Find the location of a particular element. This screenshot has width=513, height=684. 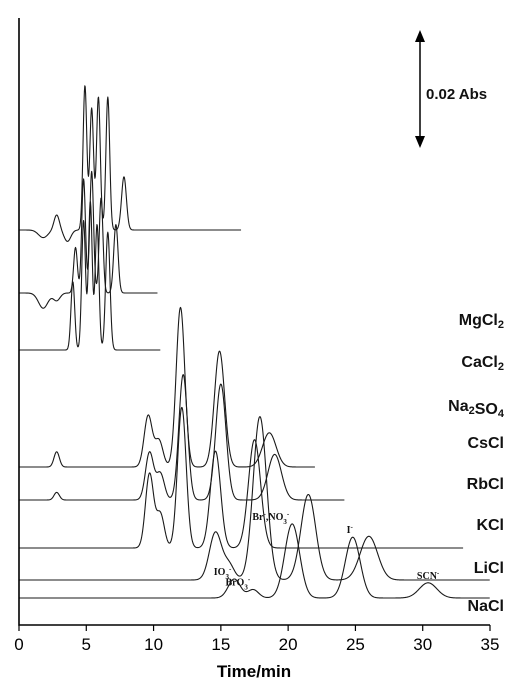

arrow-up-icon is located at coordinates (420, 36).